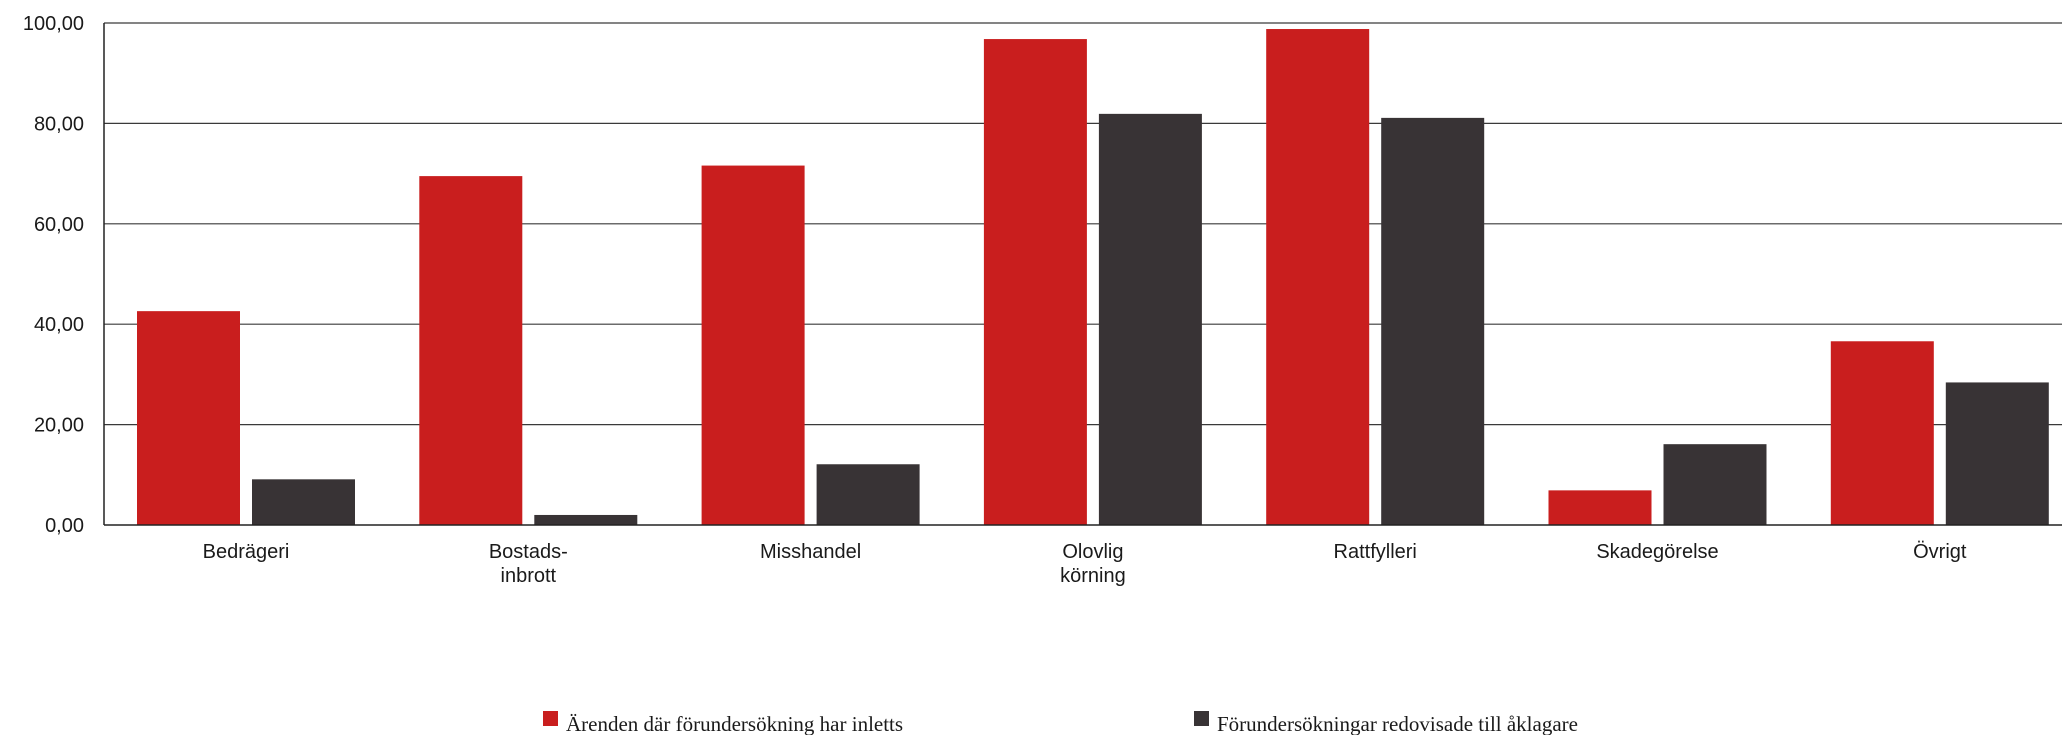 This screenshot has height=735, width=2062. What do you see at coordinates (1093, 564) in the screenshot?
I see `x-tick-label: Olovlig körning` at bounding box center [1093, 564].